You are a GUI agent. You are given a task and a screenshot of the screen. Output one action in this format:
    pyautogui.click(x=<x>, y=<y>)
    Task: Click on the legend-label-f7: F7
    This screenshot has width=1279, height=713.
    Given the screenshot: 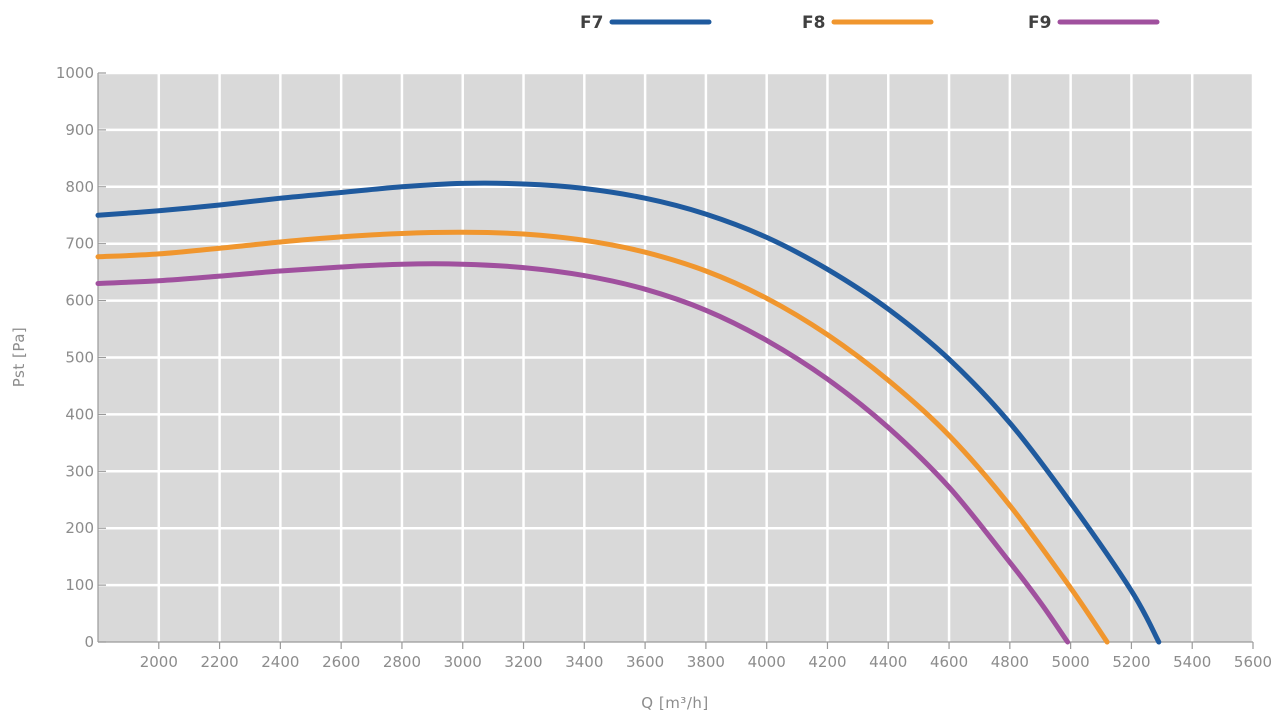 What is the action you would take?
    pyautogui.click(x=591, y=23)
    